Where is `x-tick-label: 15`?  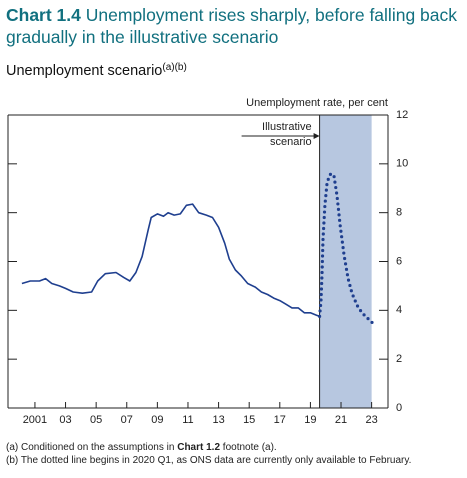
x-tick-label: 15 is located at coordinates (249, 420).